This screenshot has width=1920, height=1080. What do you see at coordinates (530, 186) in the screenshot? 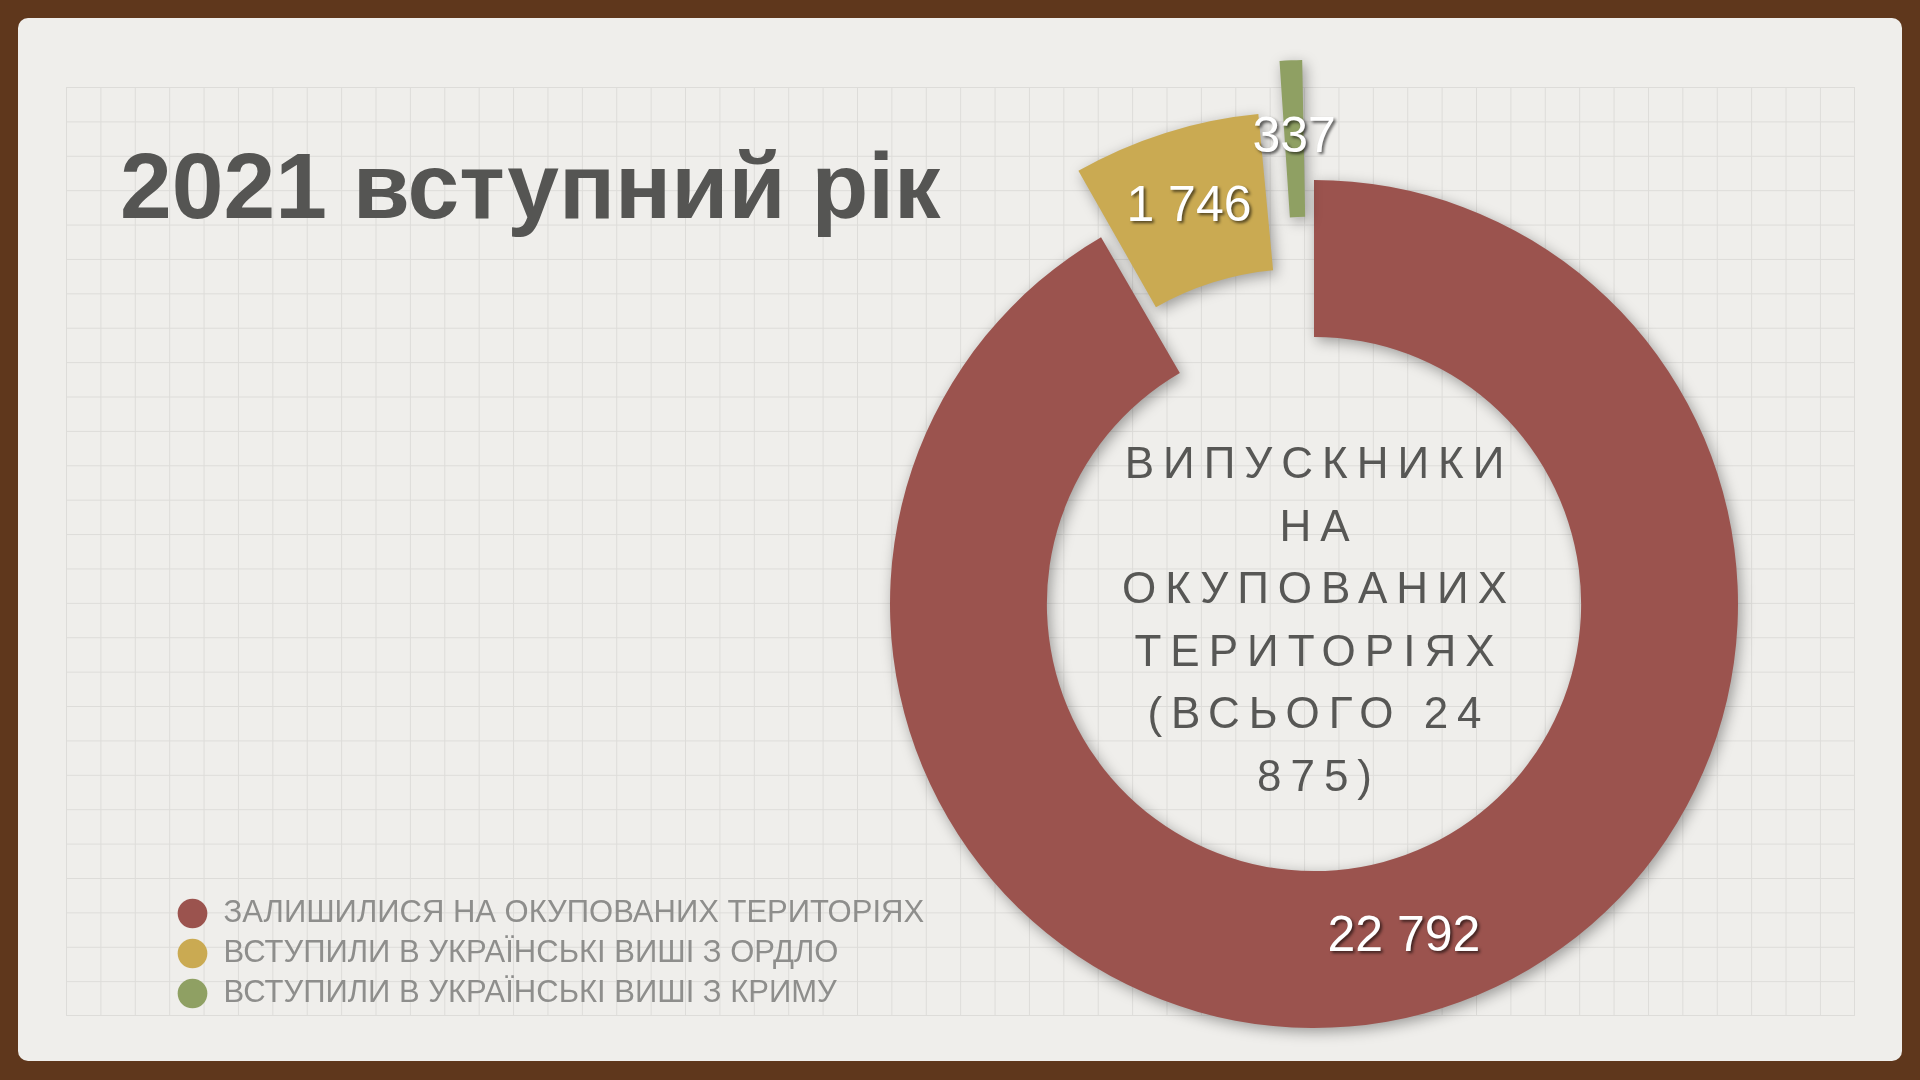
I see `text: 2021 вступний рік` at bounding box center [530, 186].